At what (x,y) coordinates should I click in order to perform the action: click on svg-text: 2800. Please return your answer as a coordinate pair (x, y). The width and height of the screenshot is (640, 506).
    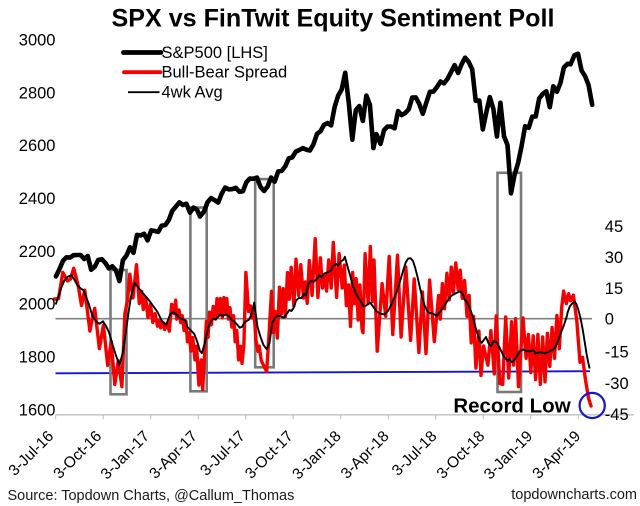
    Looking at the image, I should click on (37, 93).